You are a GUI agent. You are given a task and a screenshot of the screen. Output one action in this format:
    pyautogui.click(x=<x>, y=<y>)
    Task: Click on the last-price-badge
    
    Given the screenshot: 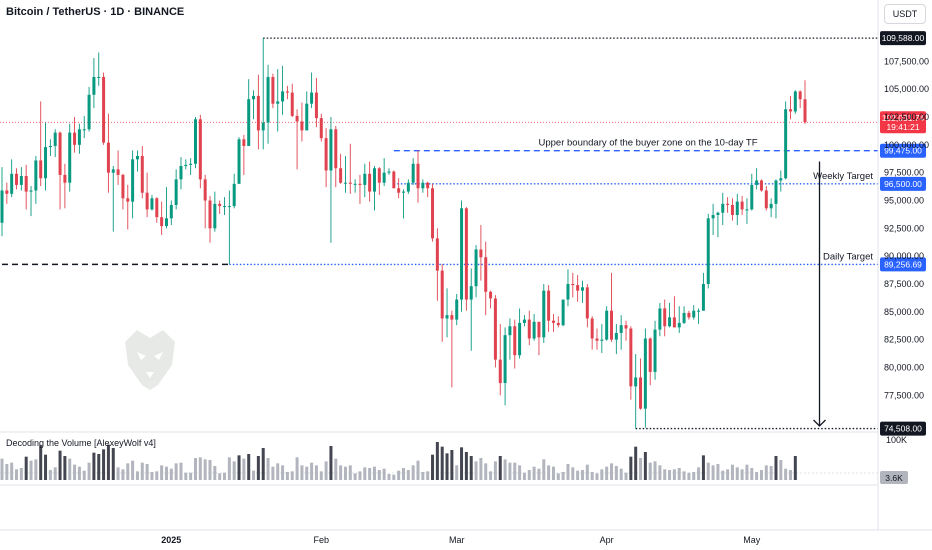 What is the action you would take?
    pyautogui.click(x=903, y=122)
    